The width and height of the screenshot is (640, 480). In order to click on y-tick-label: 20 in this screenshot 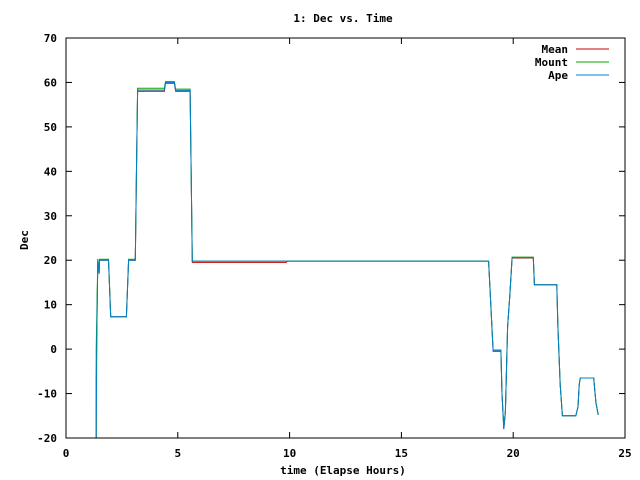, I will do `click(50, 260)`.